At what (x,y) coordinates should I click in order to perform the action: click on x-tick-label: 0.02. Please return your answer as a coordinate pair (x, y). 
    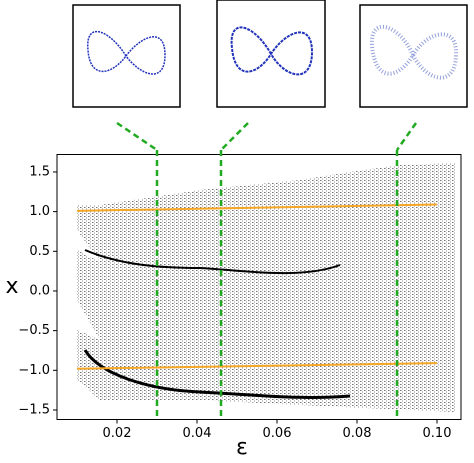
    Looking at the image, I should click on (117, 433).